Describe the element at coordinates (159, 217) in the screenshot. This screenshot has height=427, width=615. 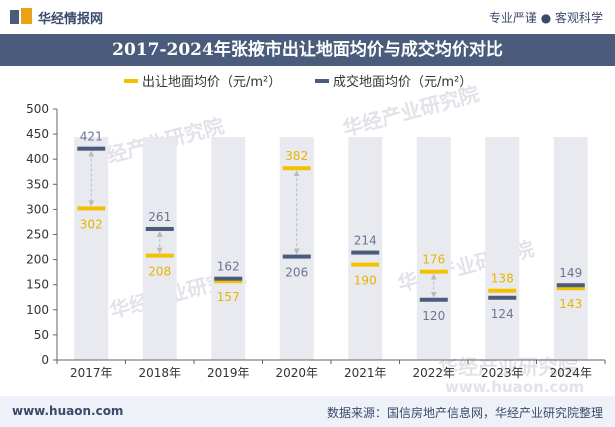
I see `series-b-data-label: 261` at that location.